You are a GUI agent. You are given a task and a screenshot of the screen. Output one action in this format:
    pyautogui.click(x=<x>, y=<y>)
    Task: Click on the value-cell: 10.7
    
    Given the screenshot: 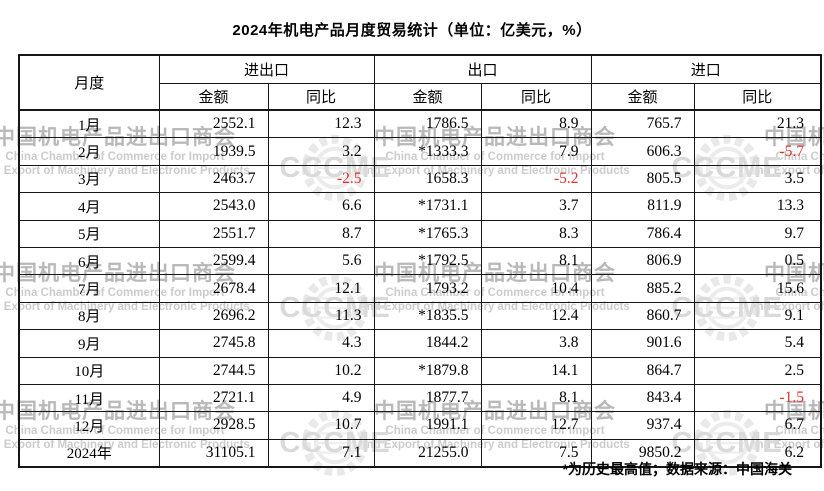 What is the action you would take?
    pyautogui.click(x=321, y=425)
    